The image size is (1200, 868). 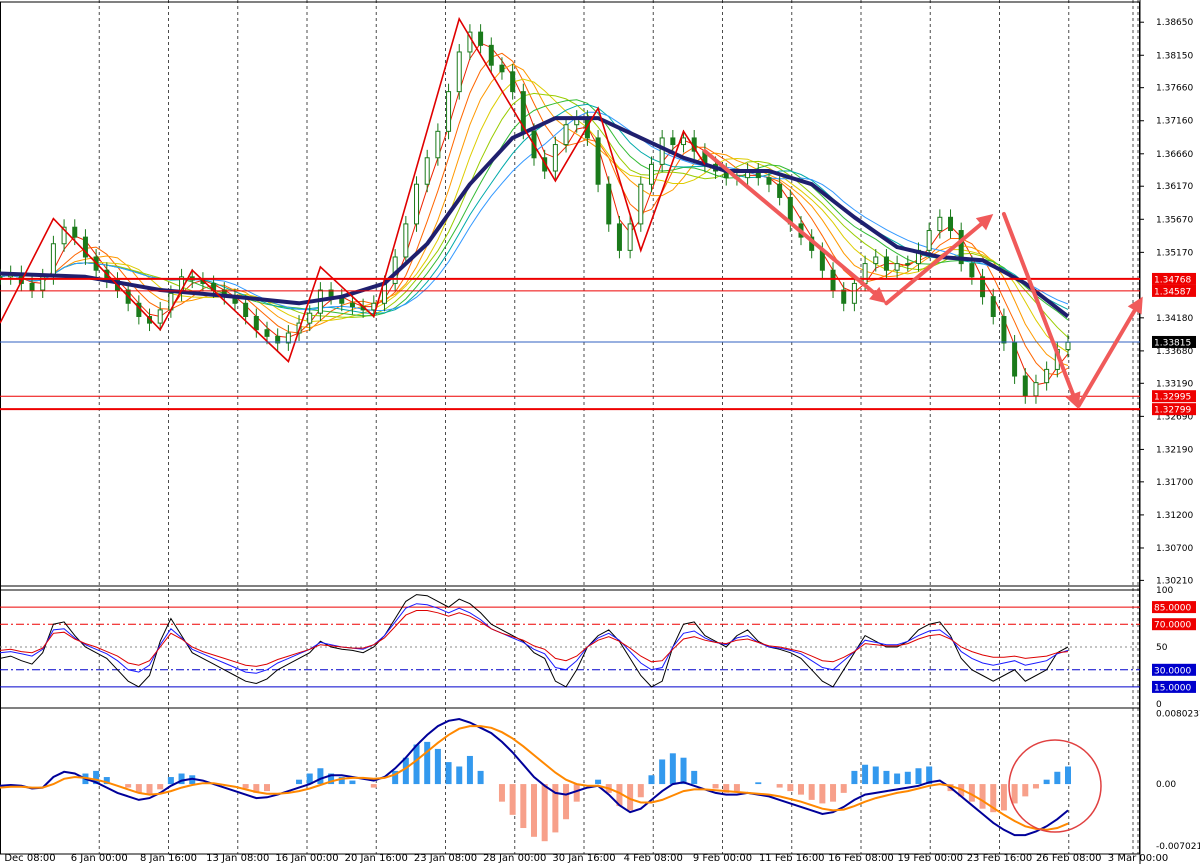 I want to click on osc-level-label: 15.0000, so click(x=1172, y=688).